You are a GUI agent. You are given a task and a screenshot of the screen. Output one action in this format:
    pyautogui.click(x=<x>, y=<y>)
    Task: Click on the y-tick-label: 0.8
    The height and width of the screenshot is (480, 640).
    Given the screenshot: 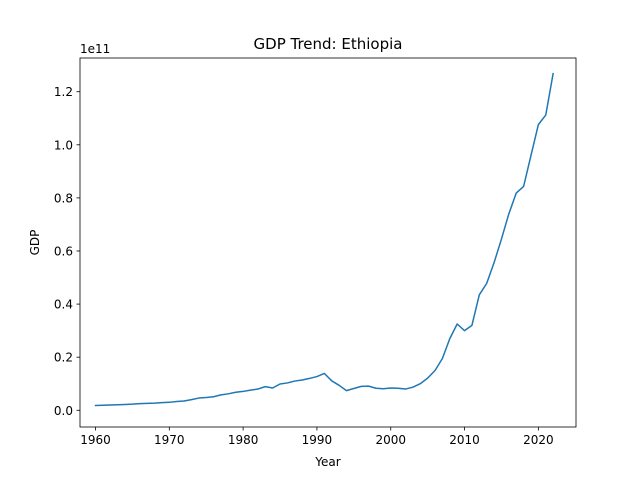 What is the action you would take?
    pyautogui.click(x=63, y=198)
    